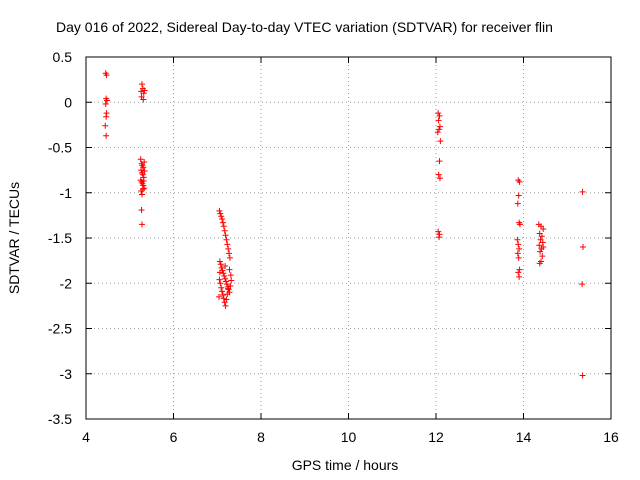 This screenshot has height=480, width=640. What do you see at coordinates (60, 329) in the screenshot?
I see `y-tick-label: -2.5` at bounding box center [60, 329].